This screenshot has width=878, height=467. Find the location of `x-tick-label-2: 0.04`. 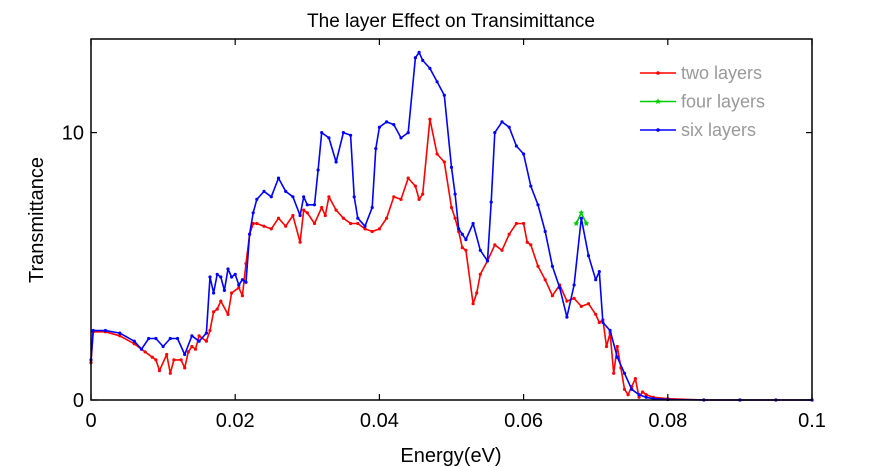

x-tick-label-2: 0.04 is located at coordinates (379, 421).